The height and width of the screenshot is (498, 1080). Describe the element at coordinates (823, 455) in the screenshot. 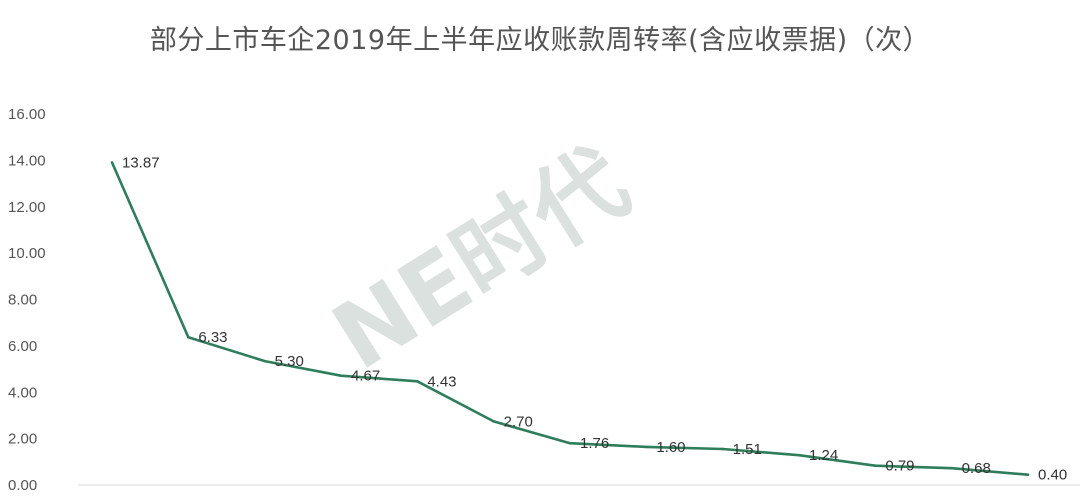

I see `data-label: 1.24` at that location.